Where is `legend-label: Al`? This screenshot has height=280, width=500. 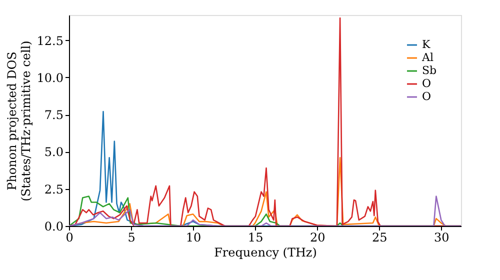 legend-label: Al is located at coordinates (427, 57).